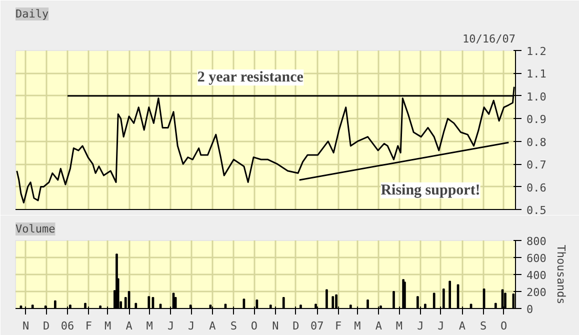  Describe the element at coordinates (530, 309) in the screenshot. I see `y-tick-label: 0` at that location.